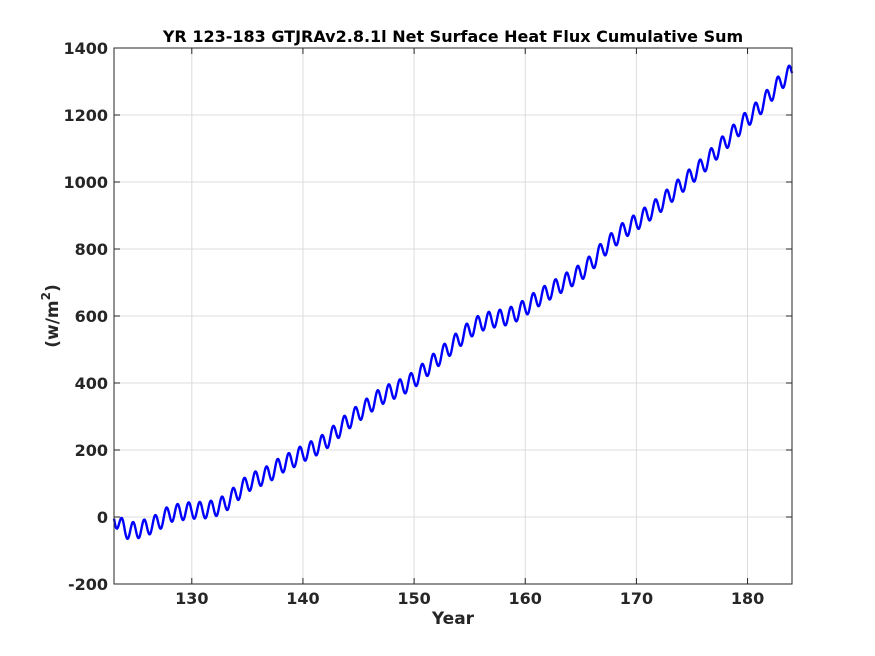 The height and width of the screenshot is (656, 875). I want to click on x-tick-label: 130, so click(191, 598).